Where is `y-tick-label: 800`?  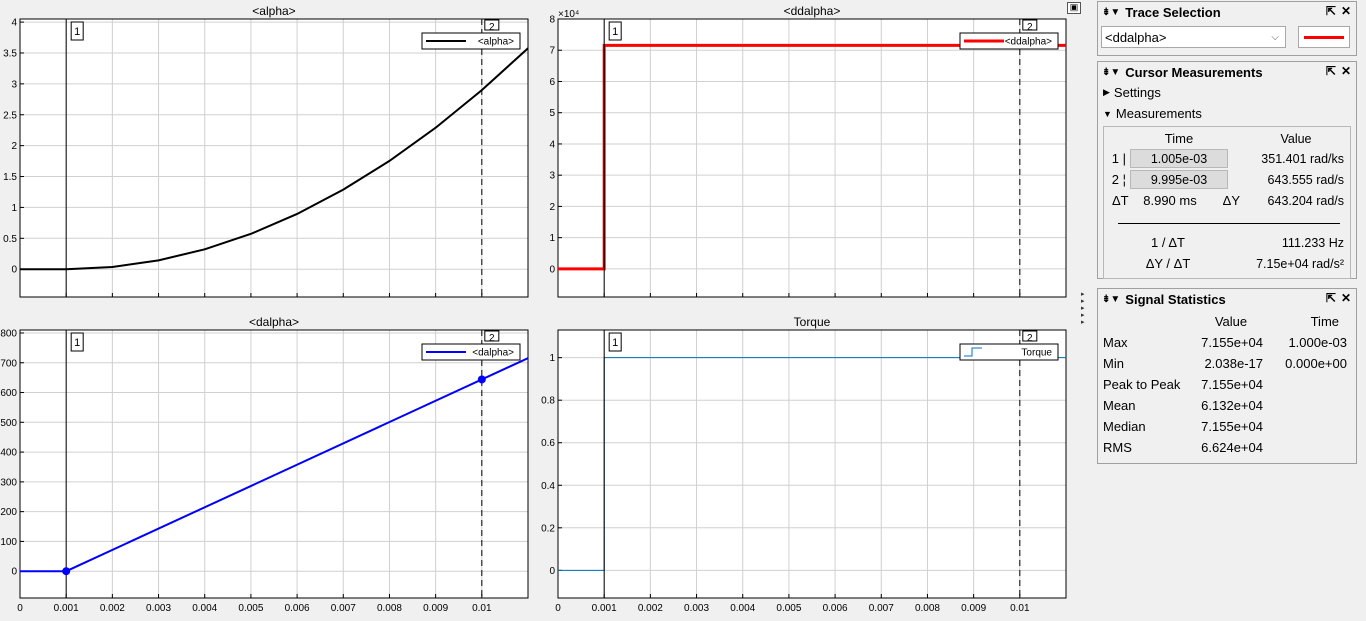
y-tick-label: 800 is located at coordinates (8, 333).